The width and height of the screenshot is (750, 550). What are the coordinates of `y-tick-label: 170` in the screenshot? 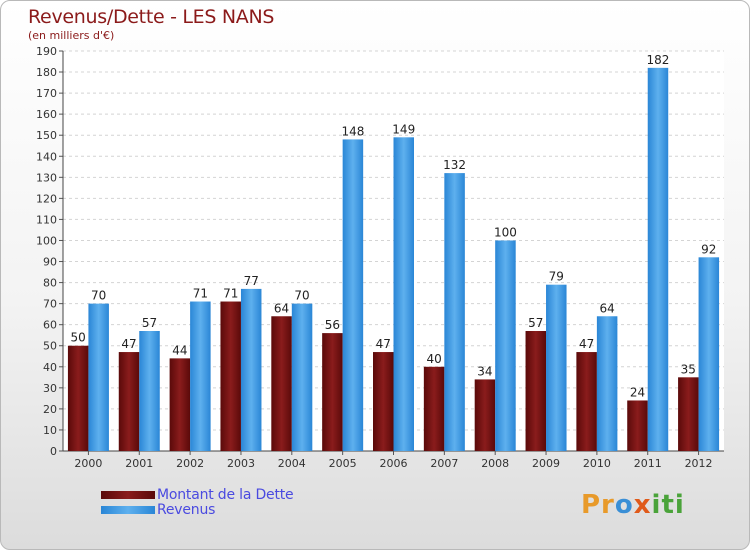 It's located at (46, 93).